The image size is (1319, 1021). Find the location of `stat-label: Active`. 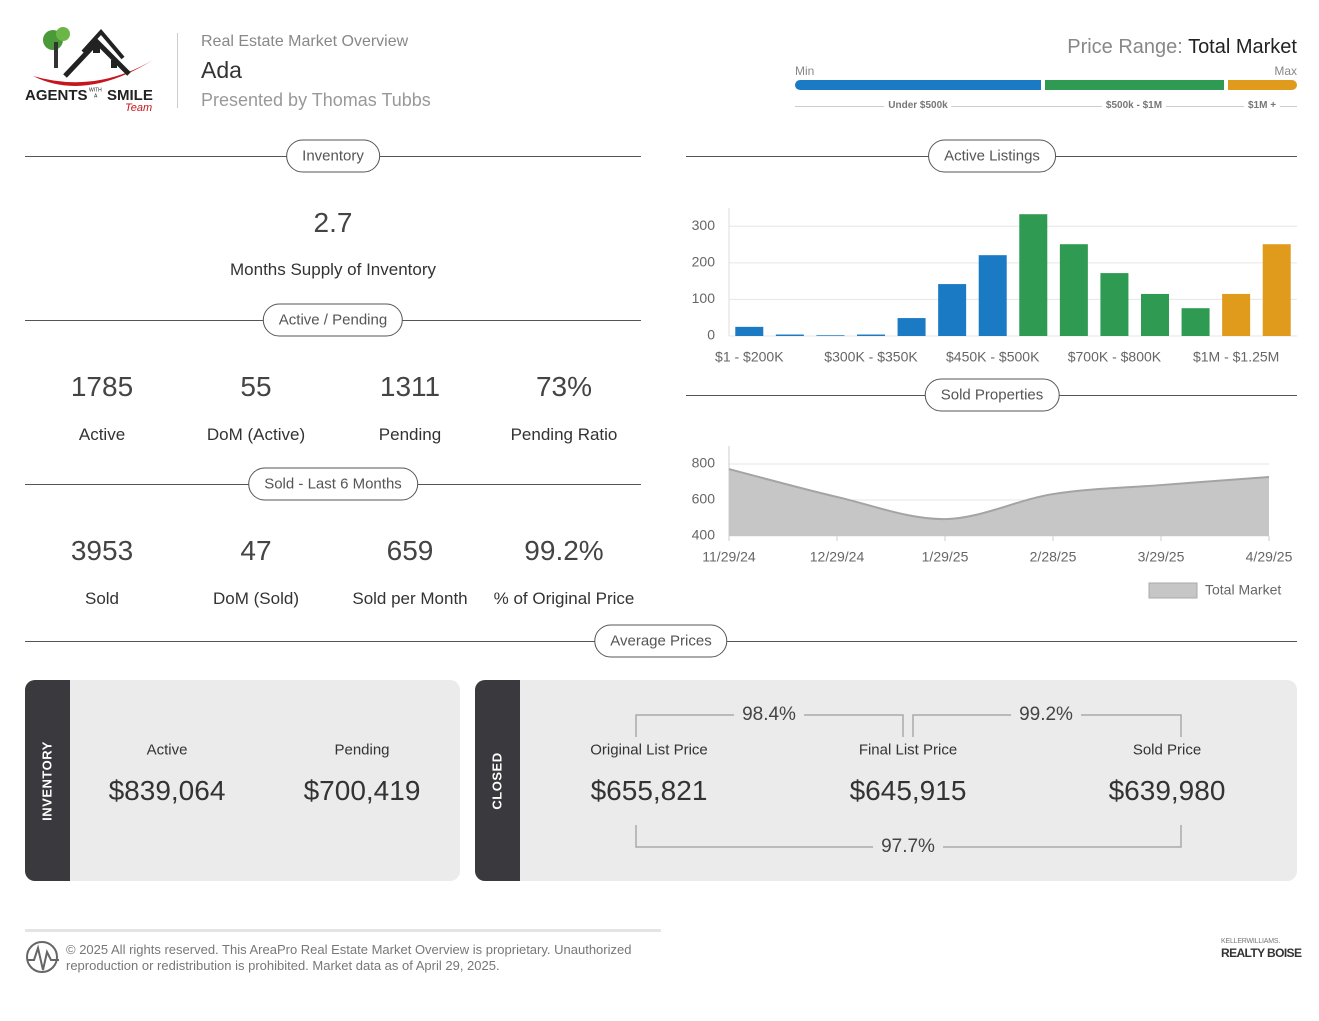

stat-label: Active is located at coordinates (102, 434).